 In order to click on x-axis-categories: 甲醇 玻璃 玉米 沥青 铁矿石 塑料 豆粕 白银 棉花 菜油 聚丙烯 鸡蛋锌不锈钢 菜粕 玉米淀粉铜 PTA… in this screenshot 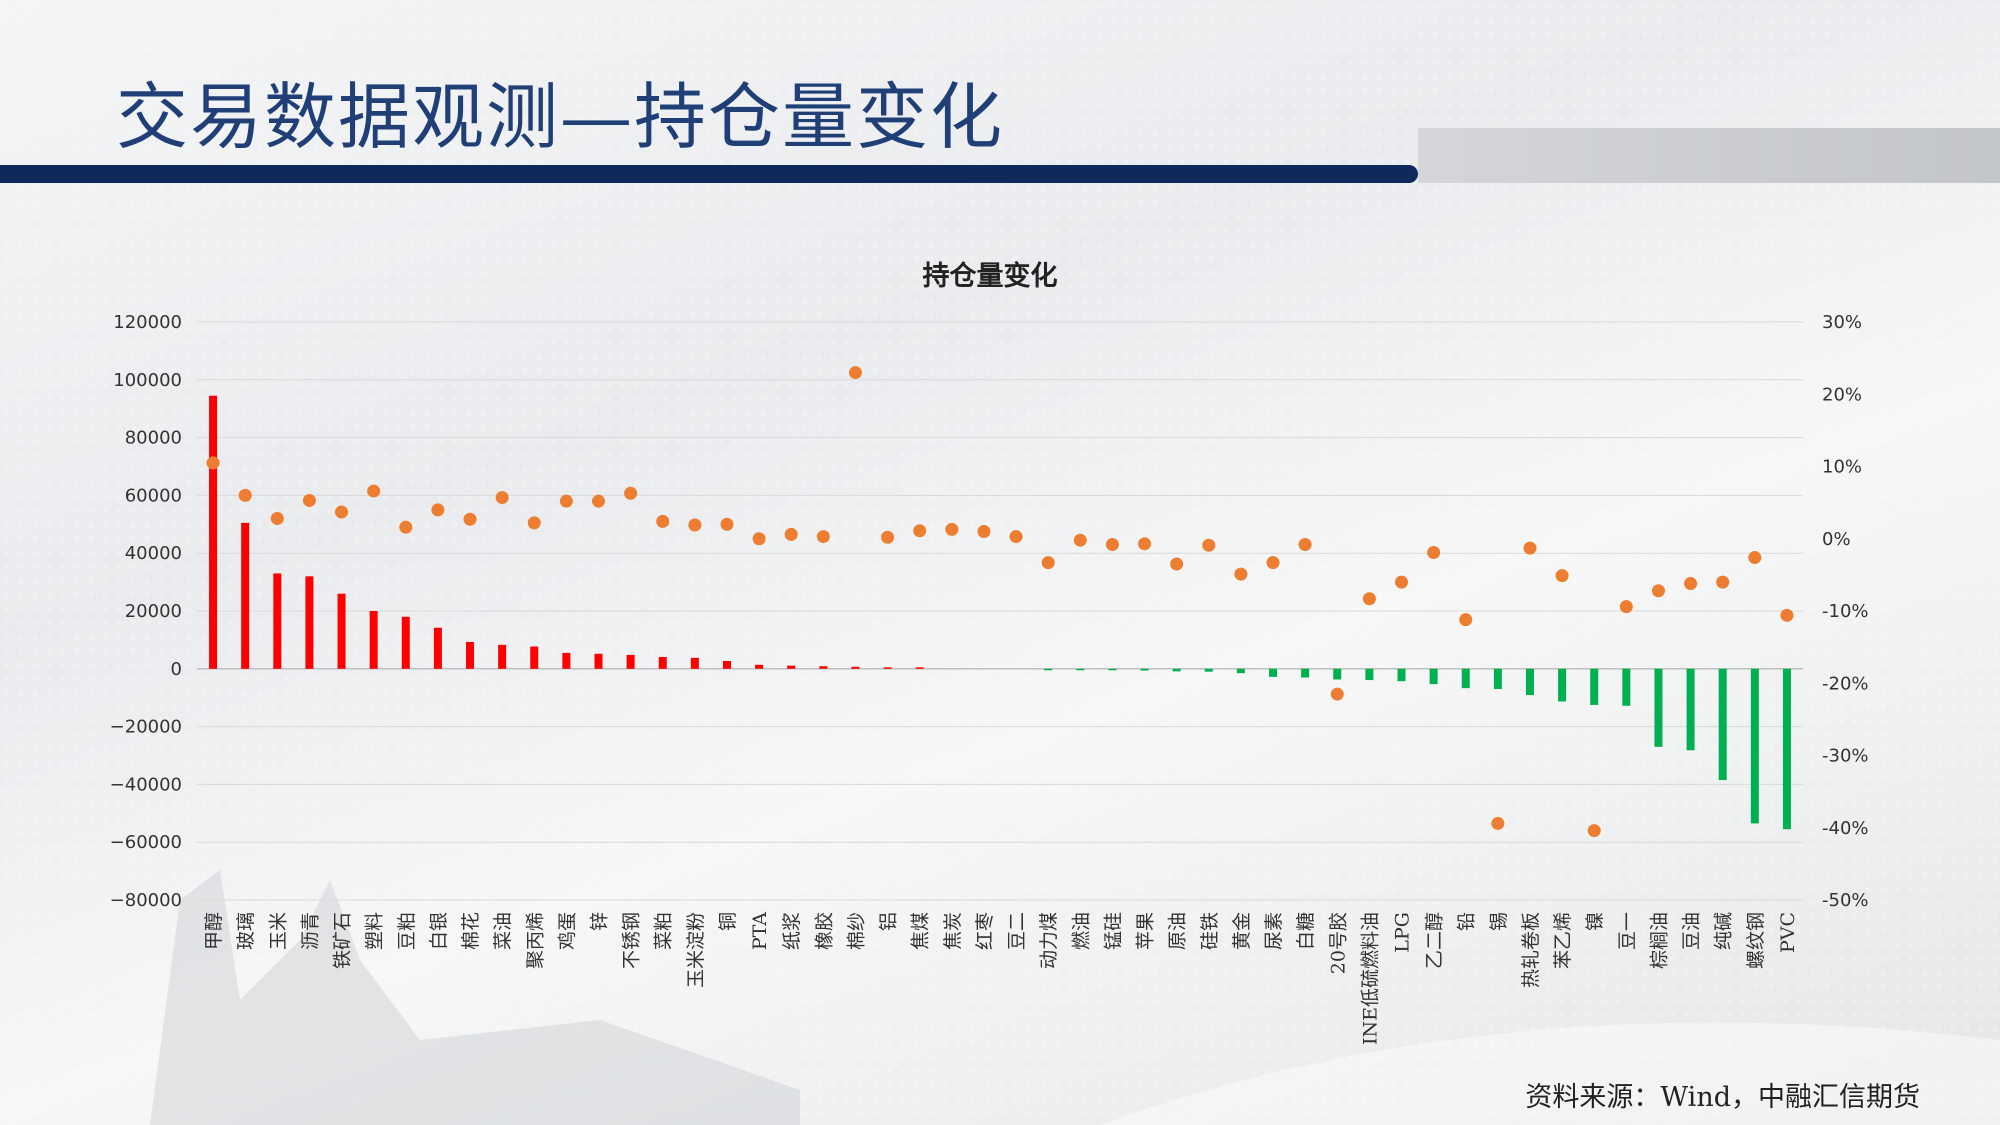, I will do `click(1001, 978)`.